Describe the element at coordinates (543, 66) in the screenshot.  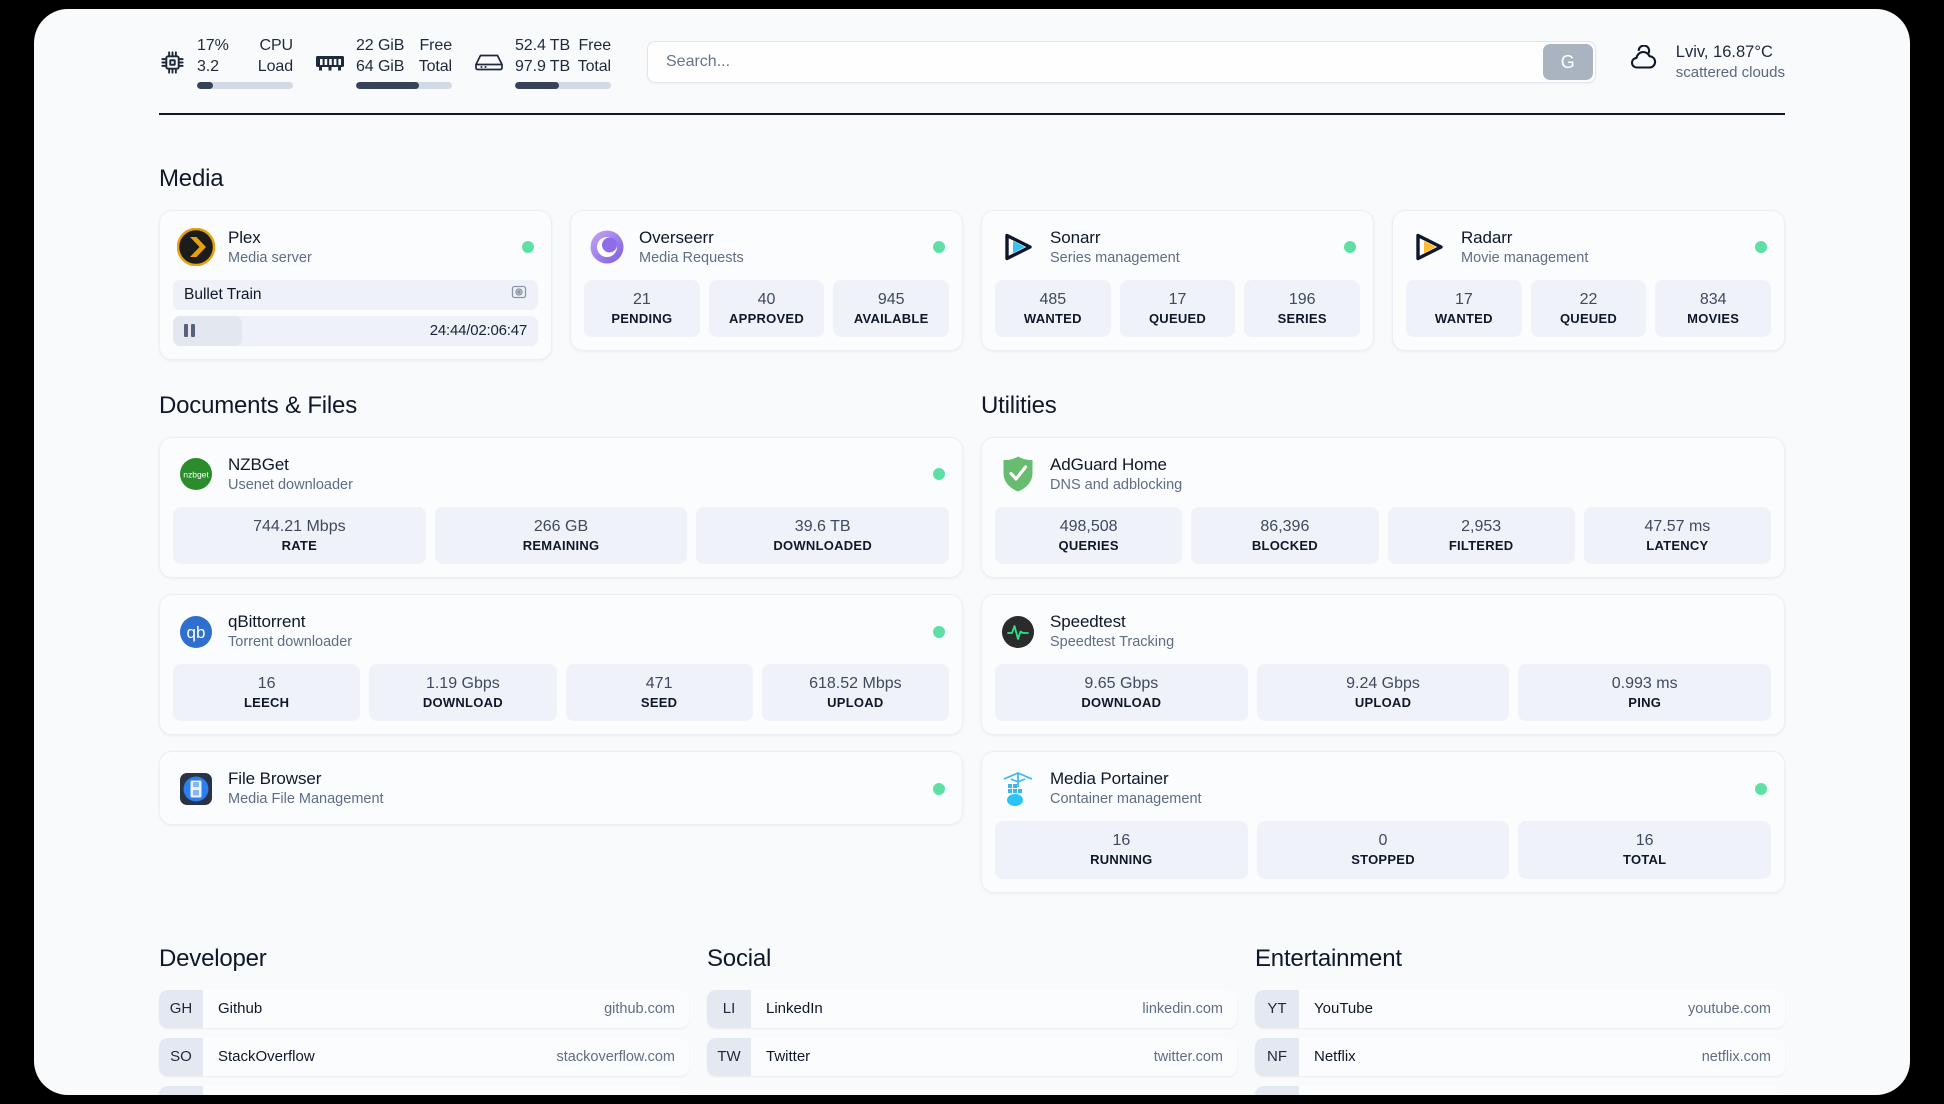
I see `disk-total-value: 97.9 TB` at that location.